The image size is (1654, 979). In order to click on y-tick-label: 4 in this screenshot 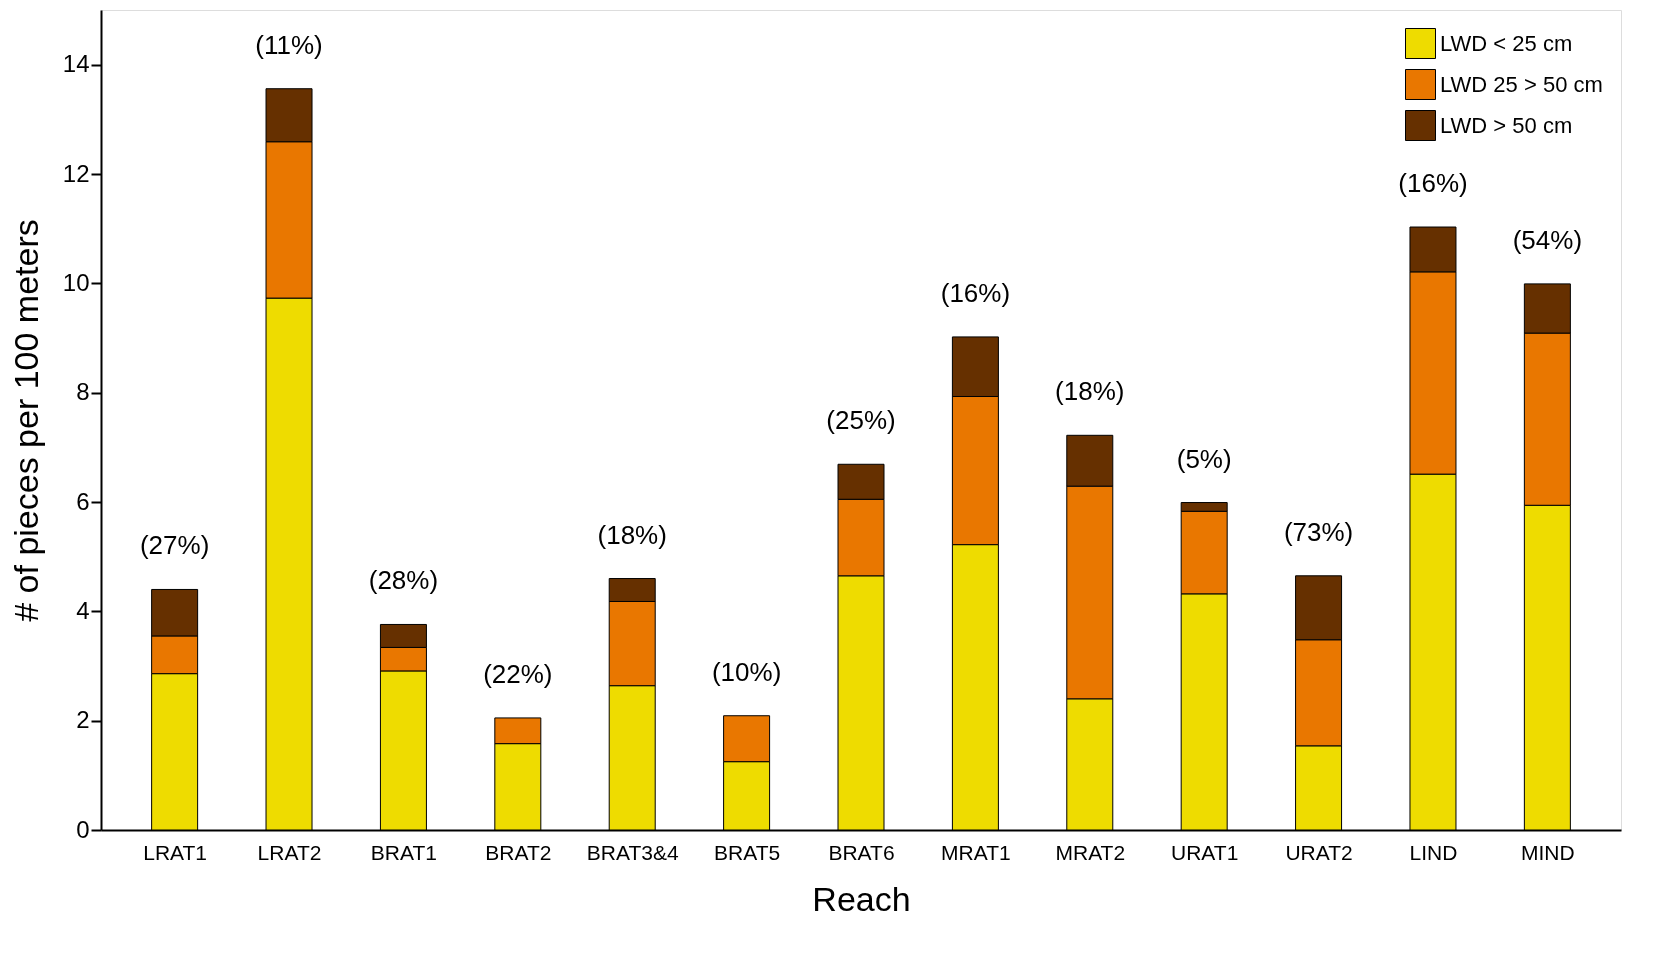, I will do `click(83, 610)`.